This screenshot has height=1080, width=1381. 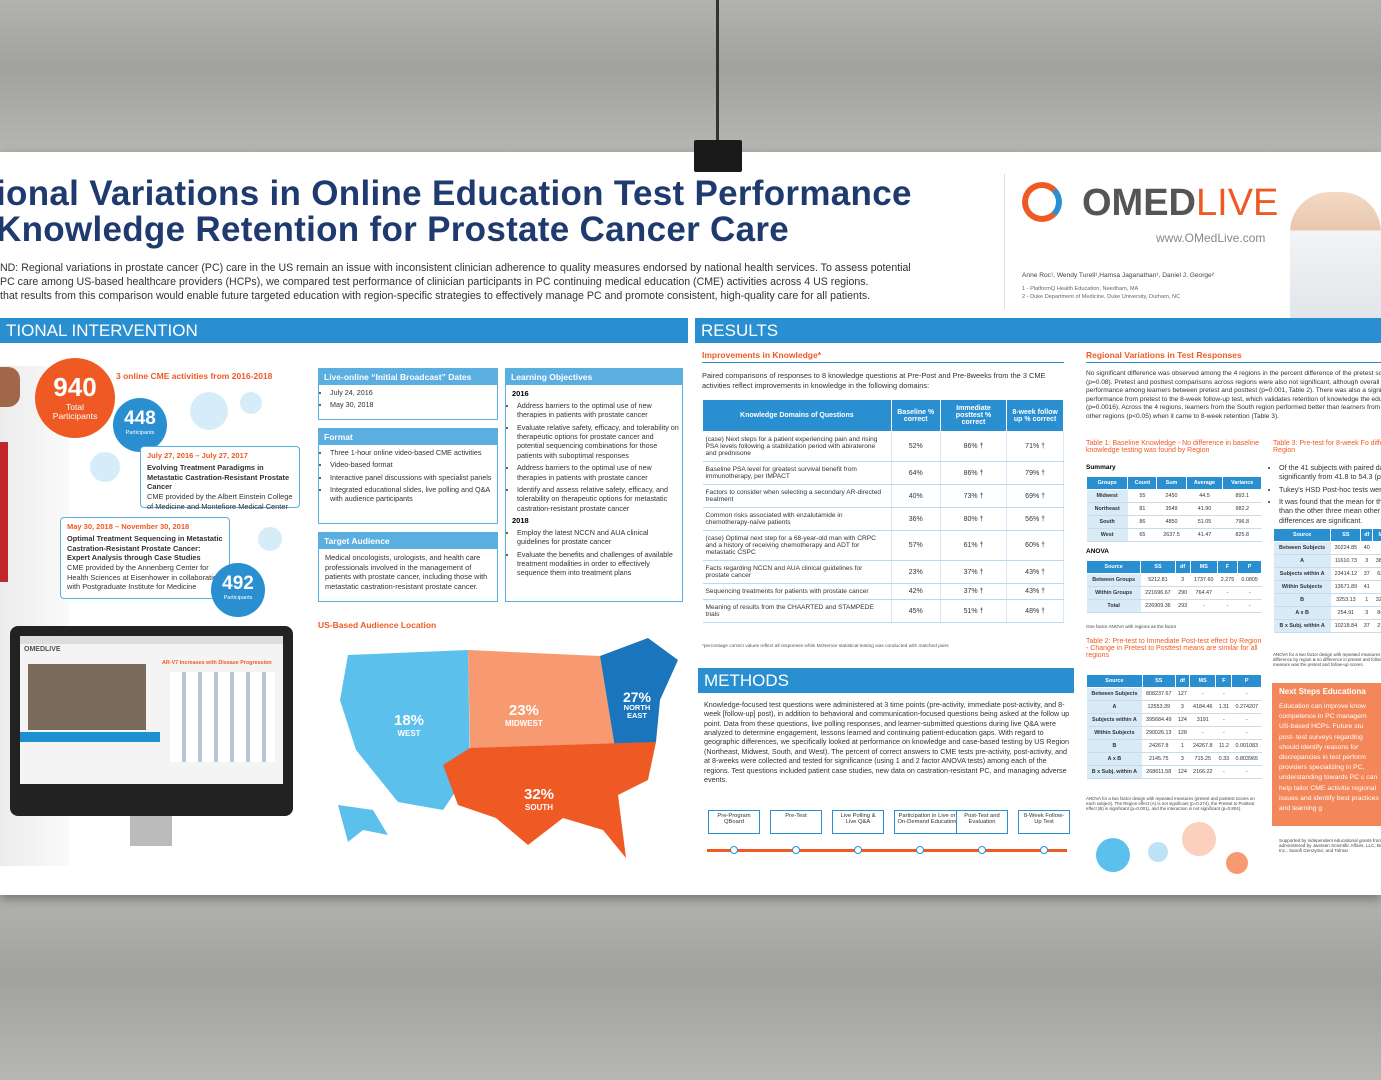 I want to click on cell: A, so click(x=1302, y=561).